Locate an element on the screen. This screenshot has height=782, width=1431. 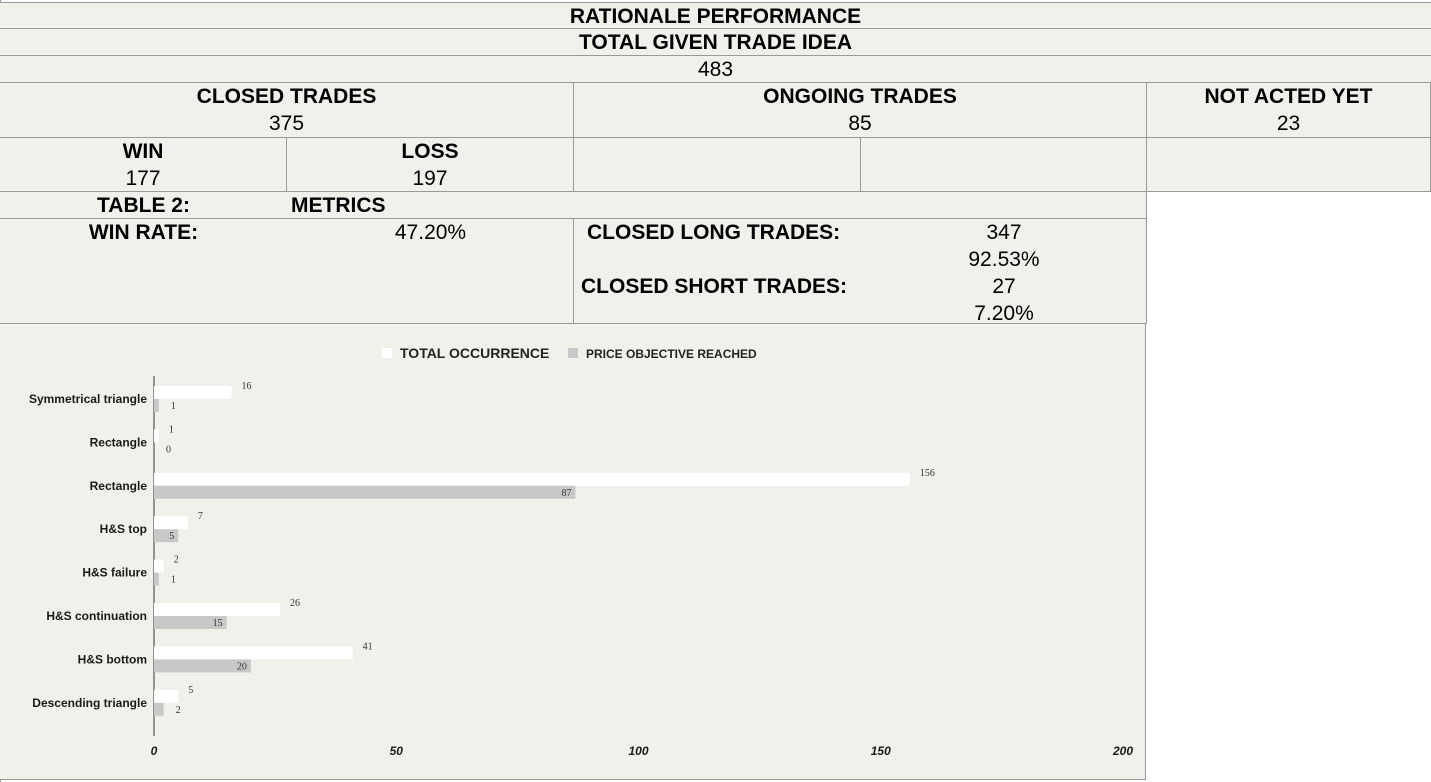
total-trade-ideas-value: 483 is located at coordinates (715, 69).